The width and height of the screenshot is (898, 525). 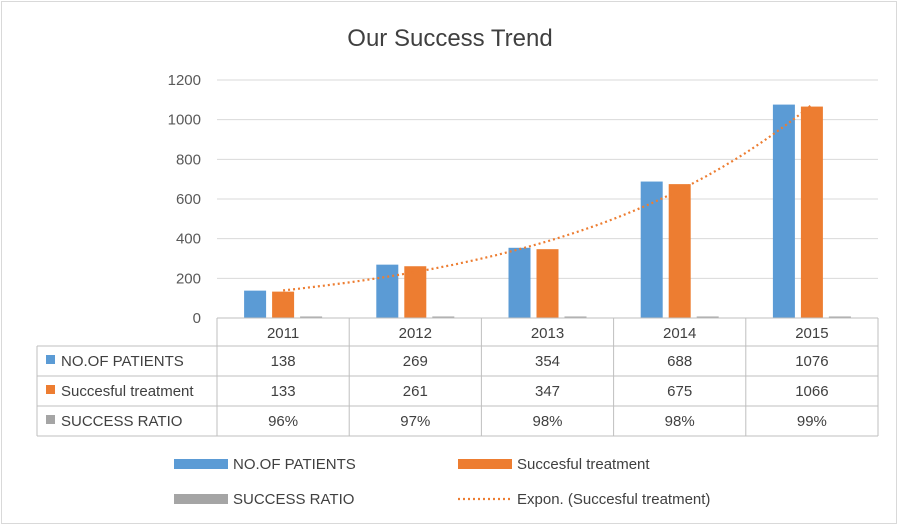 I want to click on table-cell: 261, so click(x=415, y=391).